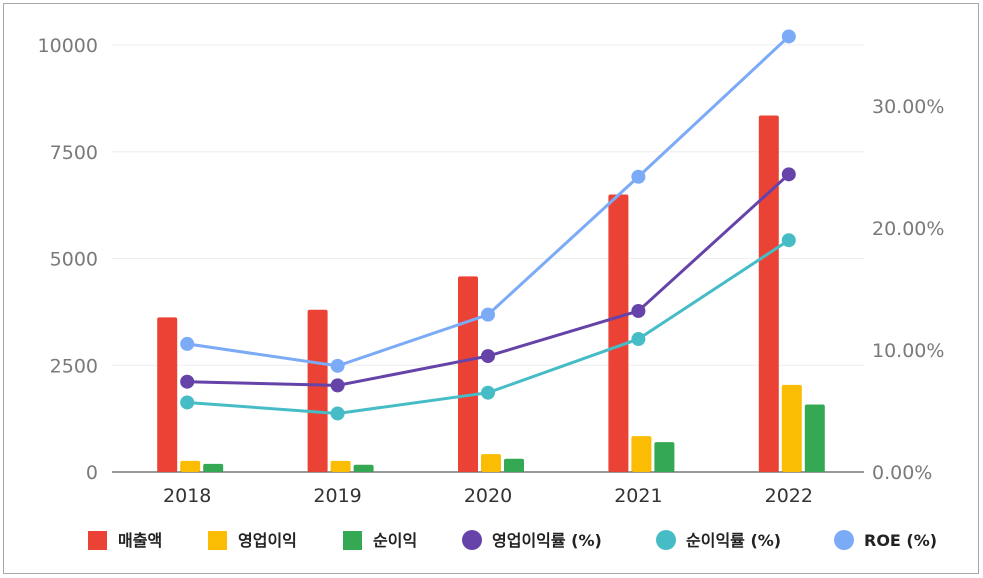  Describe the element at coordinates (68, 46) in the screenshot. I see `left-tick-label: 10000` at that location.